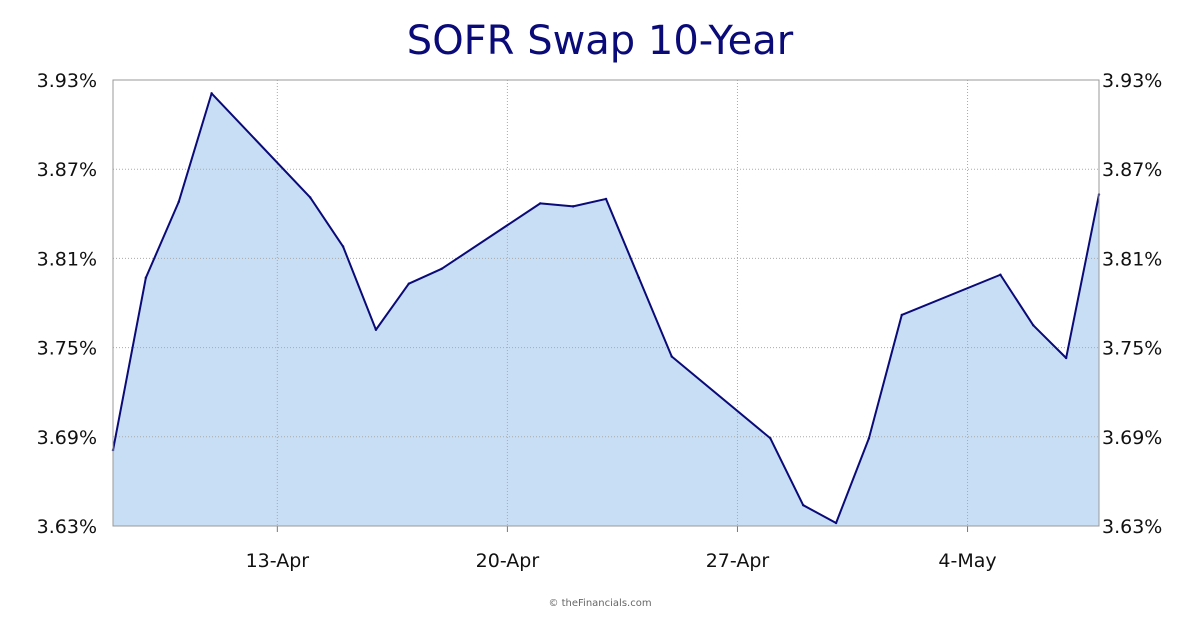 The width and height of the screenshot is (1200, 630). Describe the element at coordinates (1132, 527) in the screenshot. I see `y-tick-label-right: 3.63%` at that location.